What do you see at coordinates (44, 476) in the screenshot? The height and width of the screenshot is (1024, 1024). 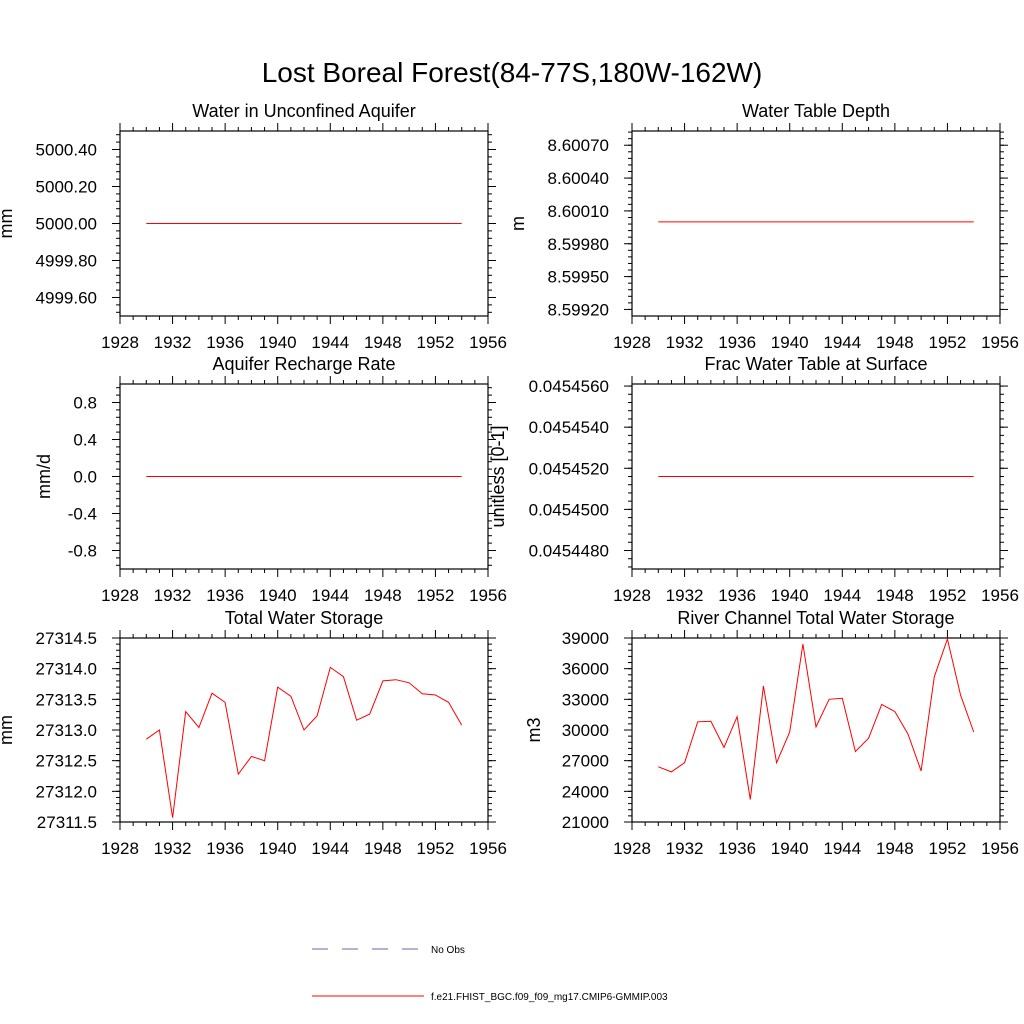 I see `y-axis-label: mm/d` at bounding box center [44, 476].